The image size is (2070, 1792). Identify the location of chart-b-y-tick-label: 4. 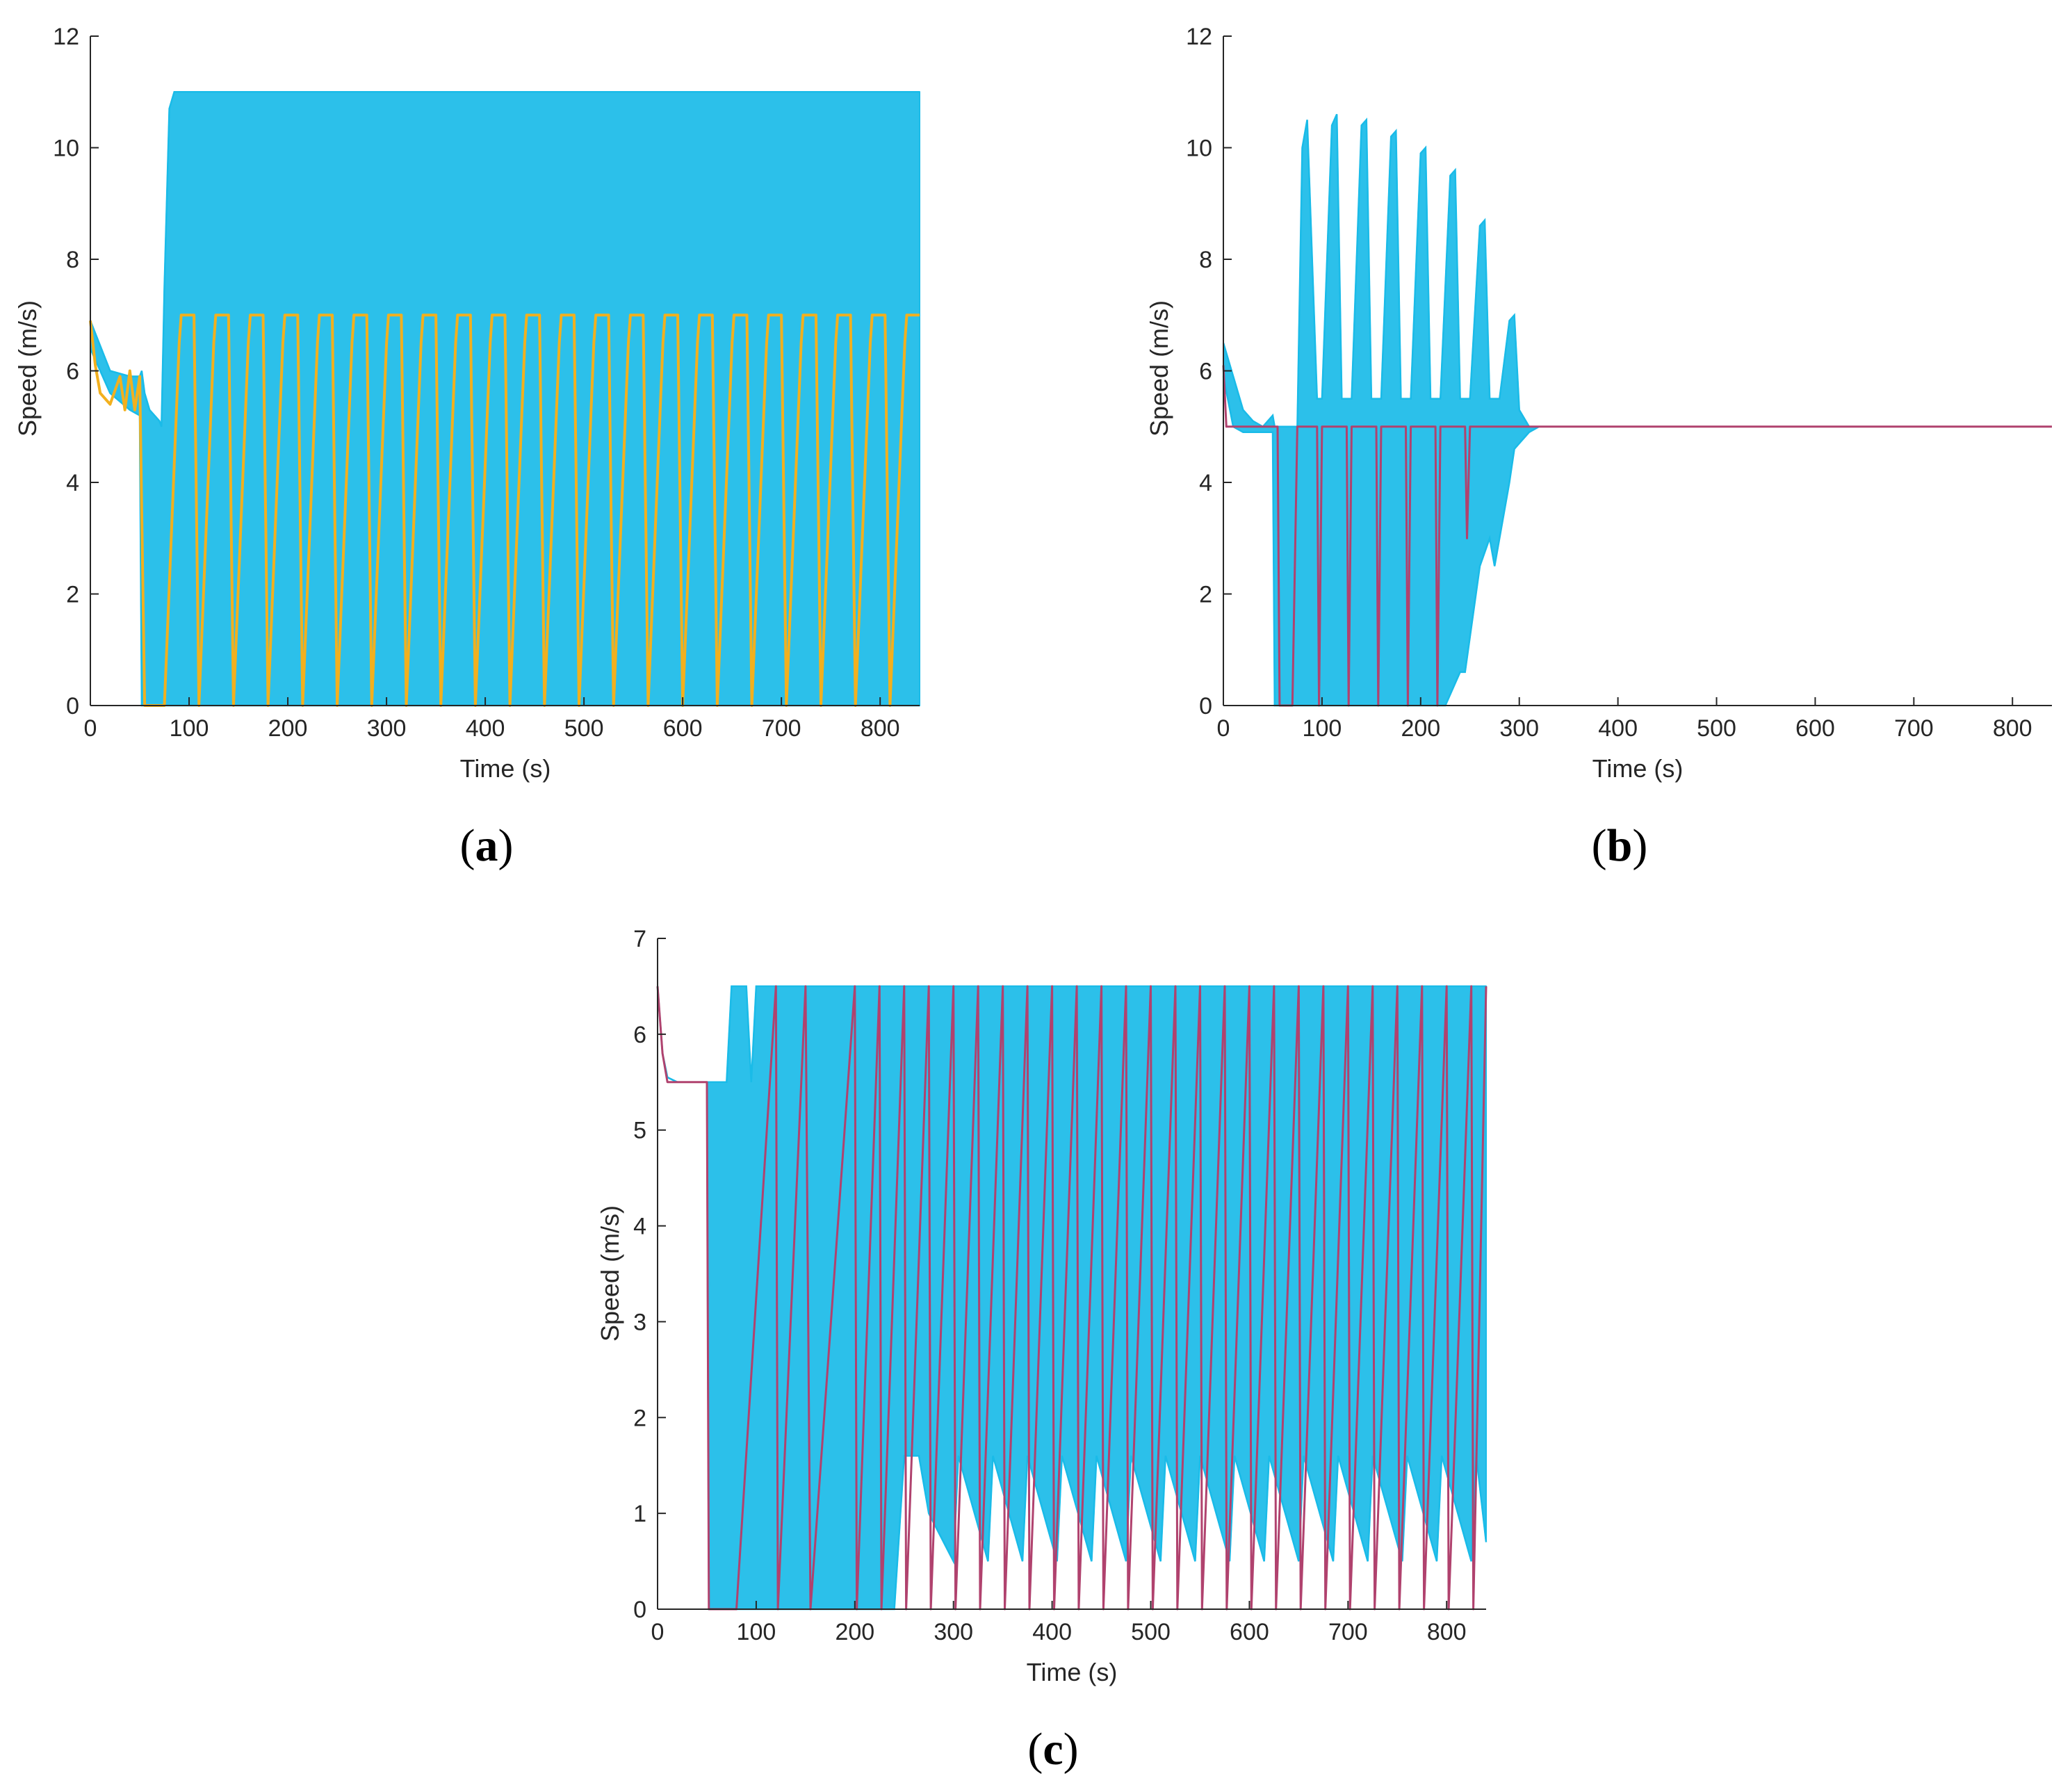
(1205, 483).